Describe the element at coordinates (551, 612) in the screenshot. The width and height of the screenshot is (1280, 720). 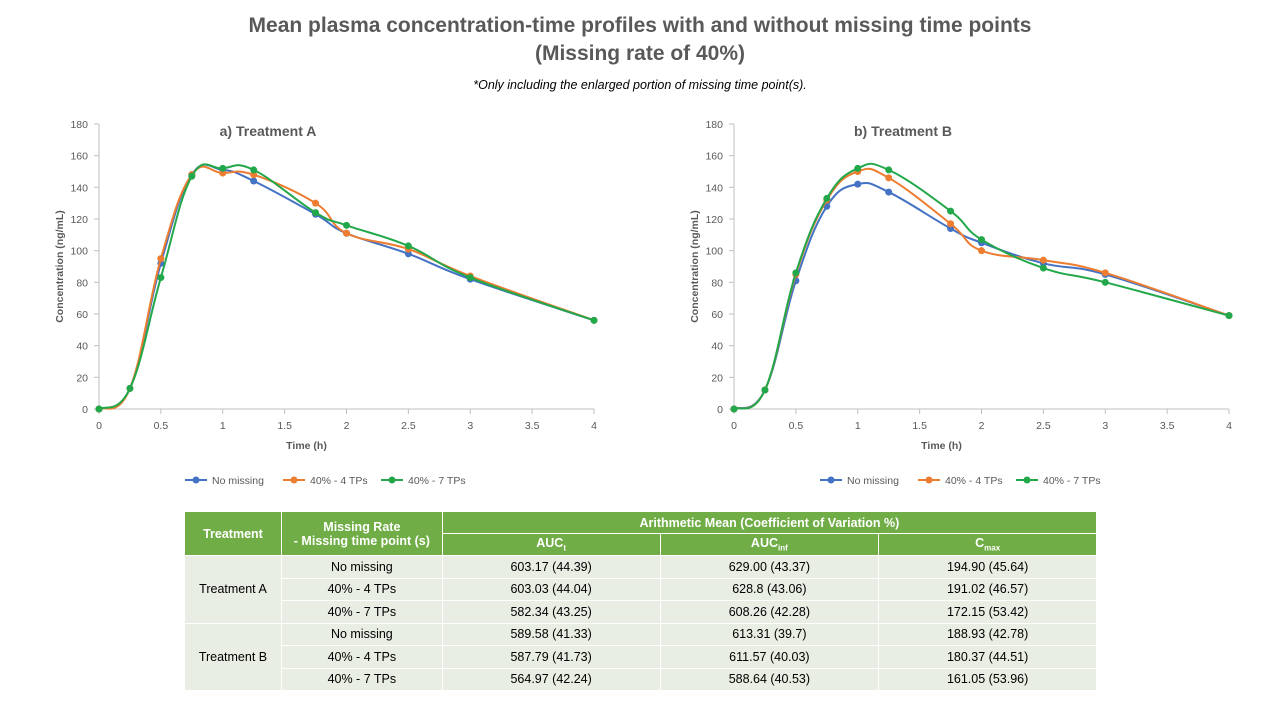
I see `auct-cell: 582.34 (43.25)` at that location.